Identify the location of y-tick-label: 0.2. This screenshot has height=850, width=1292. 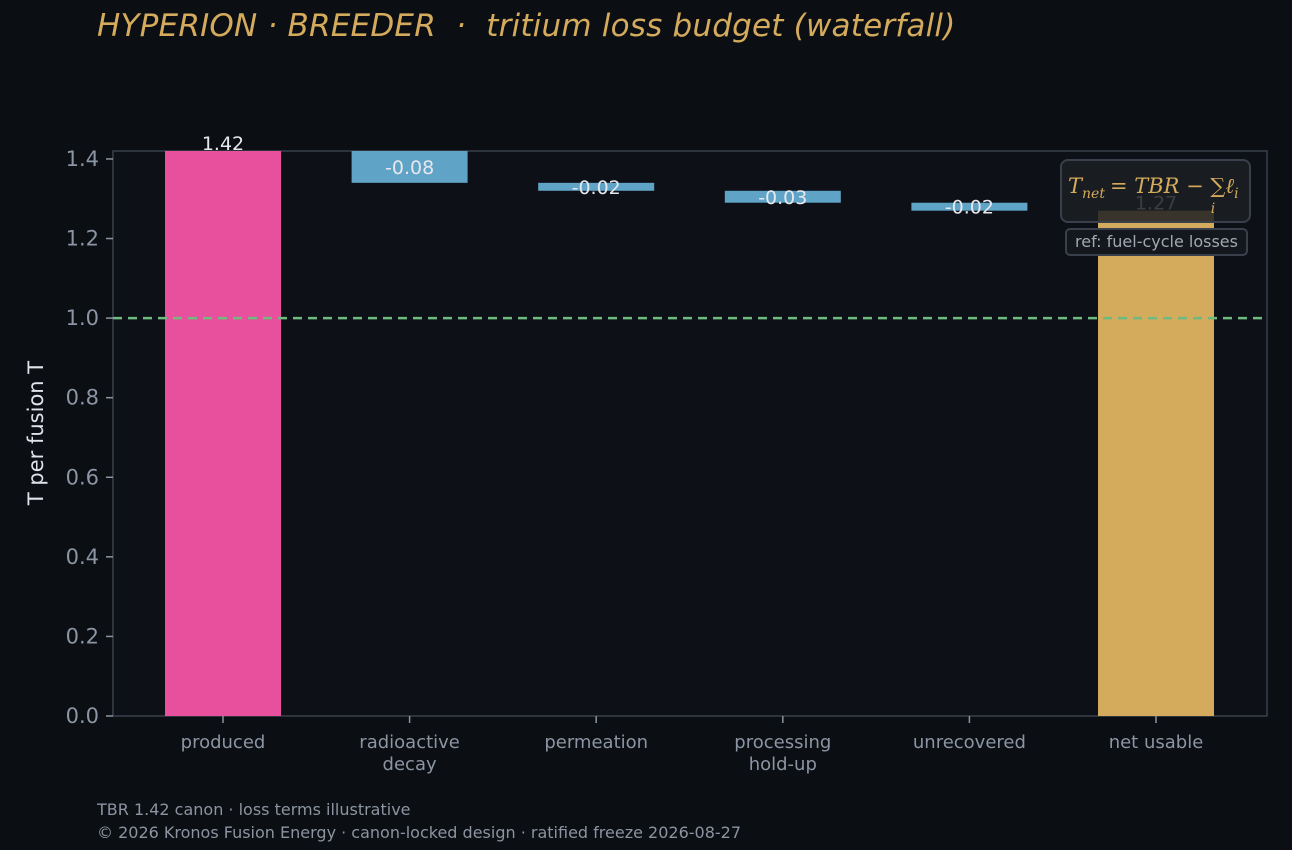
(82, 636).